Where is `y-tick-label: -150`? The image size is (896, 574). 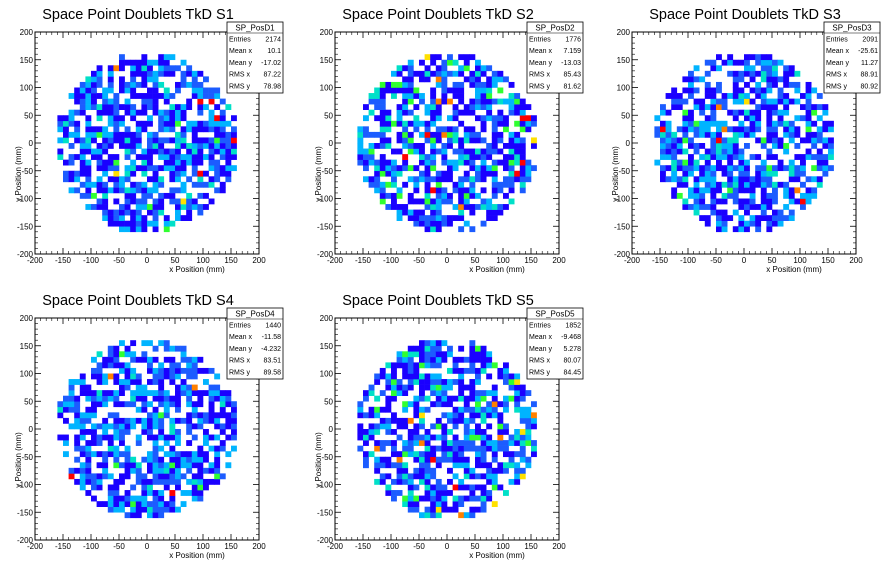
y-tick-label: -150 is located at coordinates (25, 226).